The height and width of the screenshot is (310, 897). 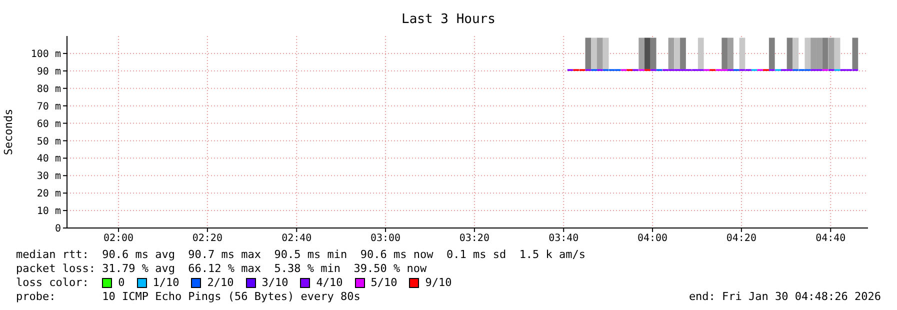 What do you see at coordinates (53, 283) in the screenshot?
I see `legend-title: loss color:` at bounding box center [53, 283].